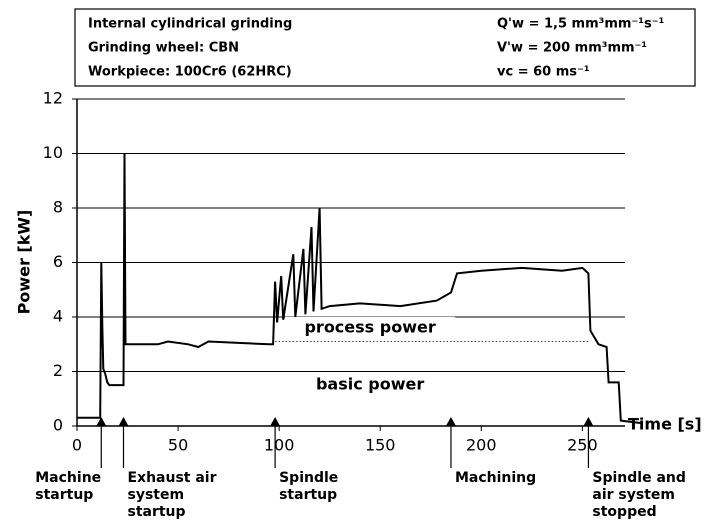 This screenshot has width=704, height=522. Describe the element at coordinates (385, 47) in the screenshot. I see `info-box` at that location.